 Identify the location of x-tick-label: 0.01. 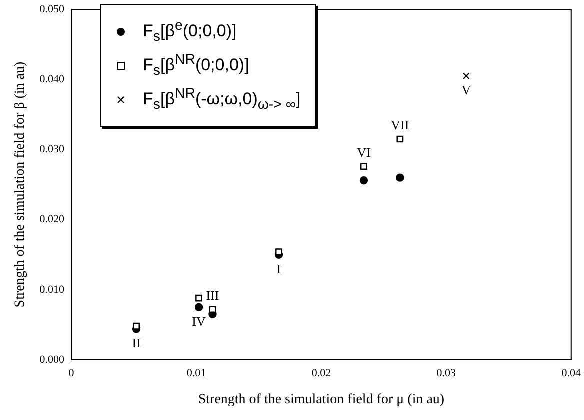
(196, 373).